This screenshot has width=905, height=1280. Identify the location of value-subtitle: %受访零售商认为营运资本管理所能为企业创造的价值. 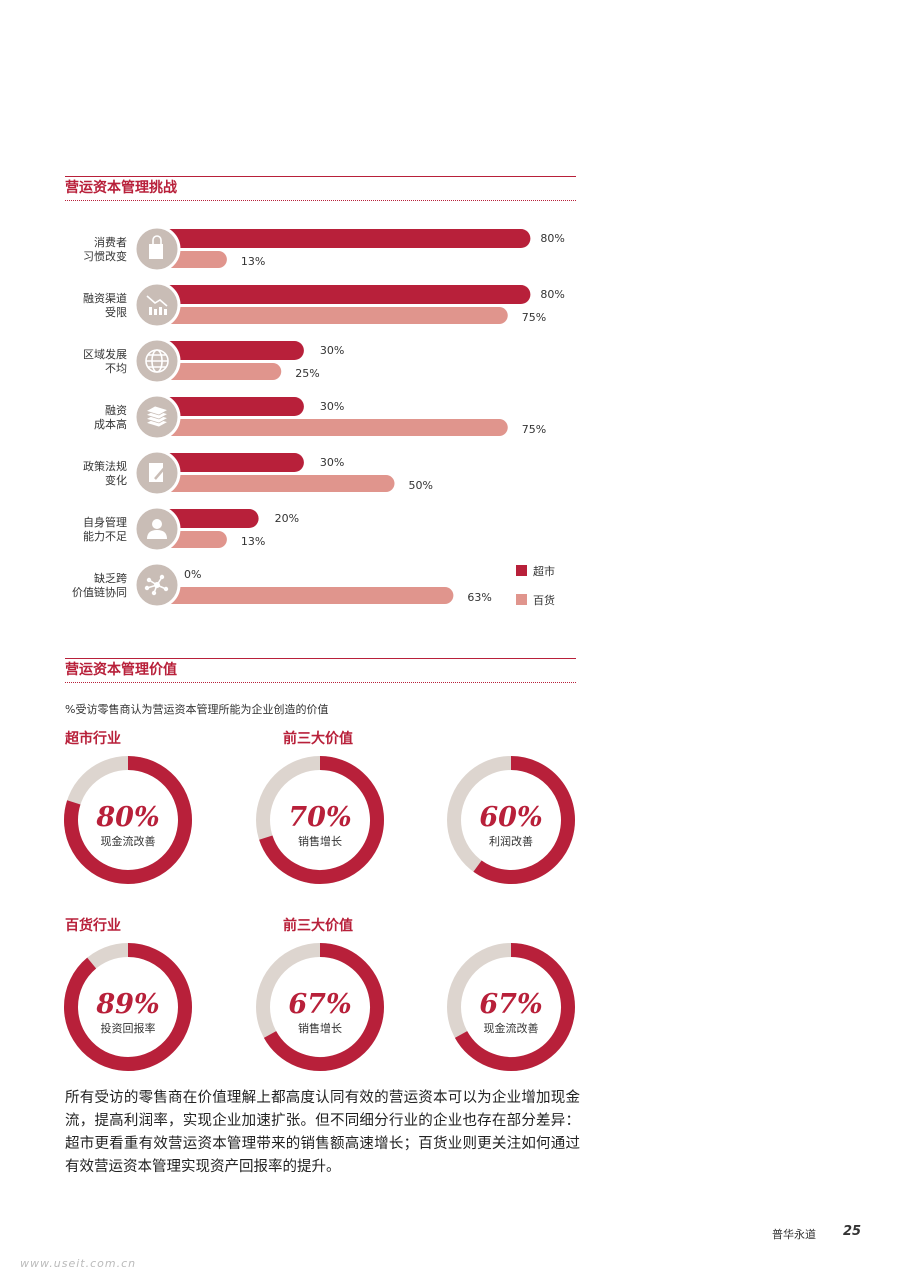
(197, 709).